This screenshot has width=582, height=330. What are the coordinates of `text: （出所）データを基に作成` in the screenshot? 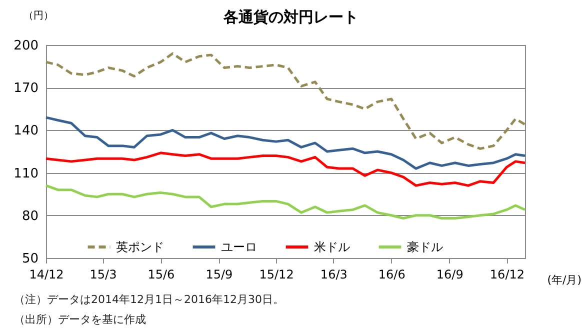 It's located at (80, 320).